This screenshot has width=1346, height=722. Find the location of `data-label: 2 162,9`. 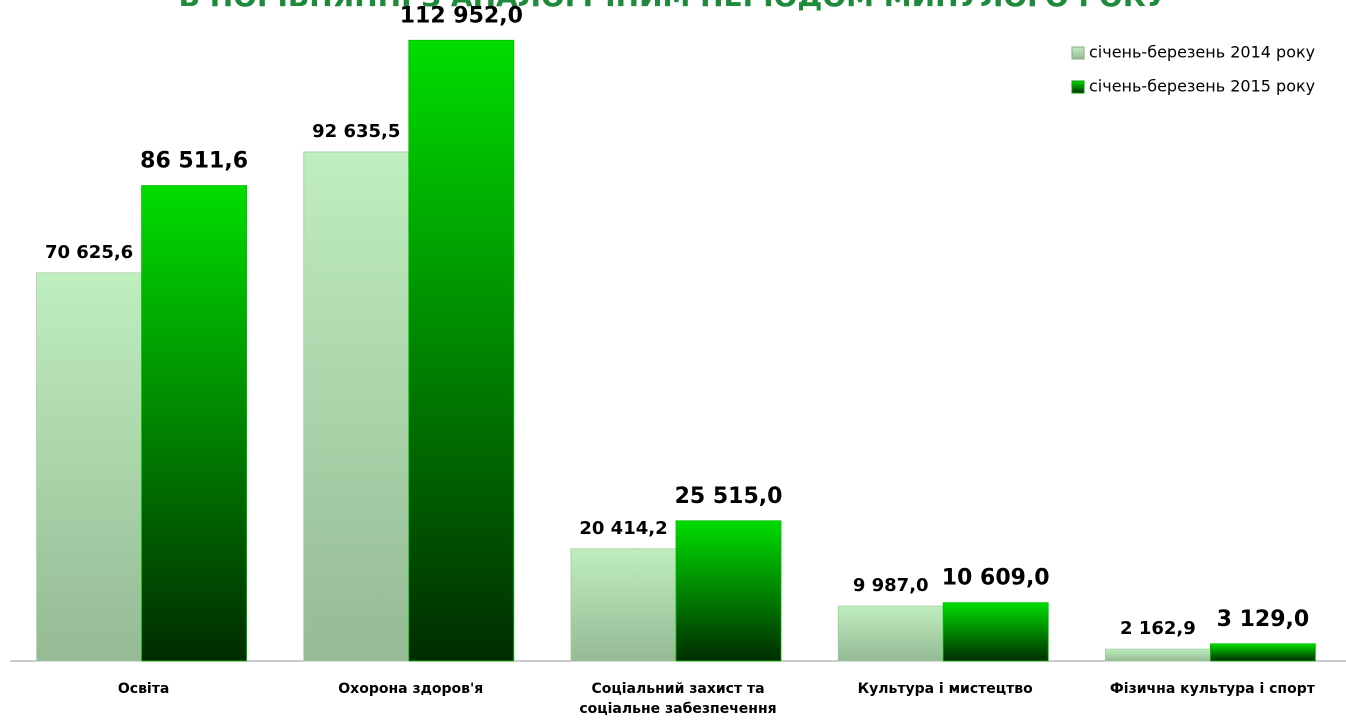

data-label: 2 162,9 is located at coordinates (1158, 628).